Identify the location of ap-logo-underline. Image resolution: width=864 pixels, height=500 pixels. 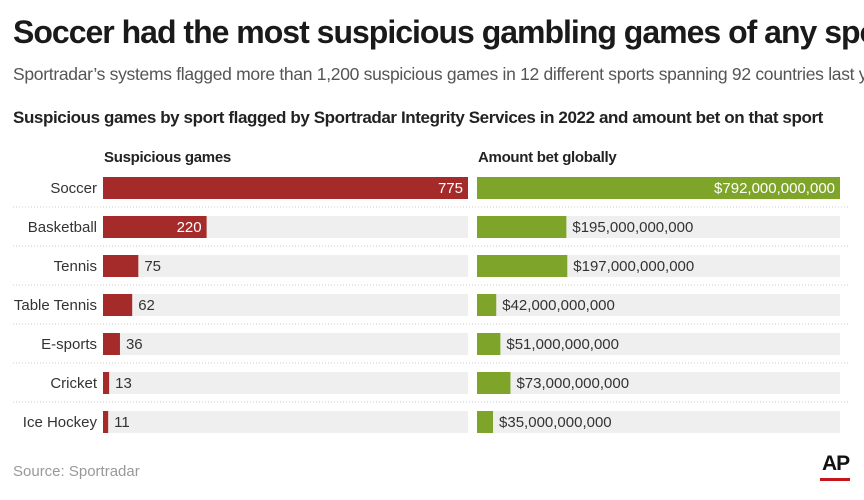
(835, 479).